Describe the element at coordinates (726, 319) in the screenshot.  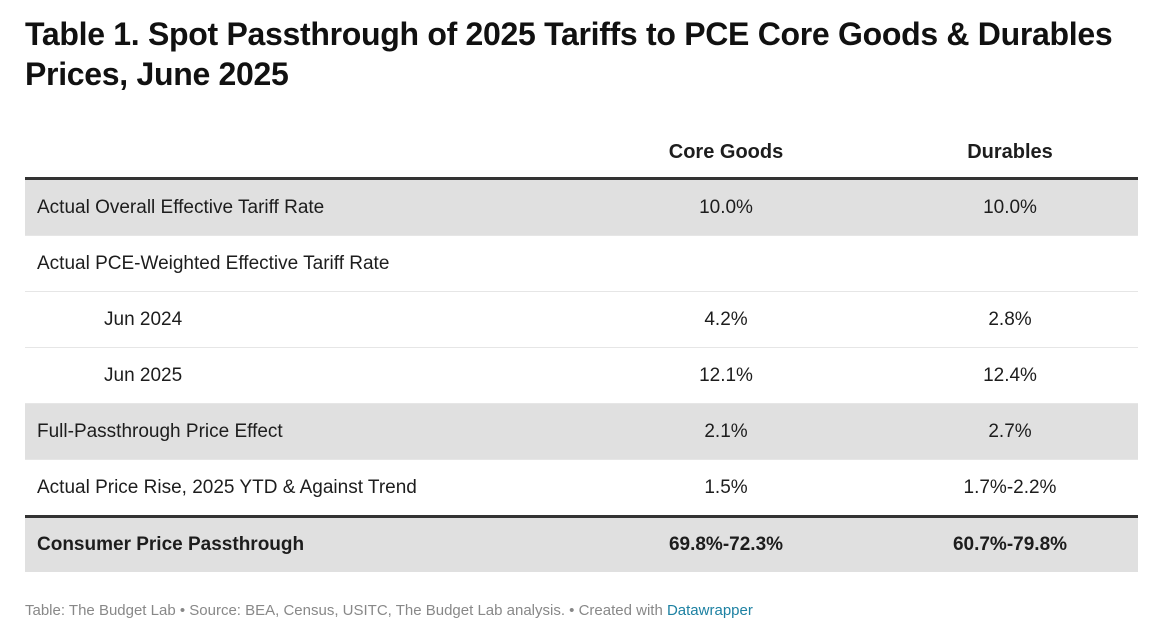
I see `core-goods-cell: 4.2%` at that location.